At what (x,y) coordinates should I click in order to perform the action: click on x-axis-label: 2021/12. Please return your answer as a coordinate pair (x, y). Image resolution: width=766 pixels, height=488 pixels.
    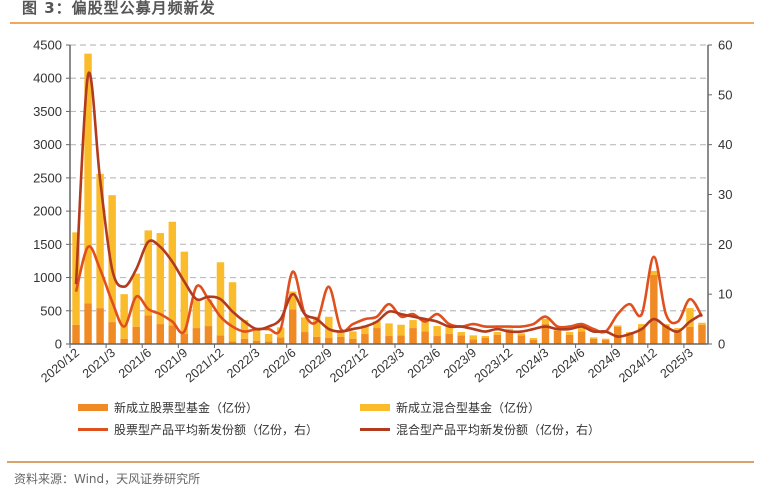
    Looking at the image, I should click on (205, 366).